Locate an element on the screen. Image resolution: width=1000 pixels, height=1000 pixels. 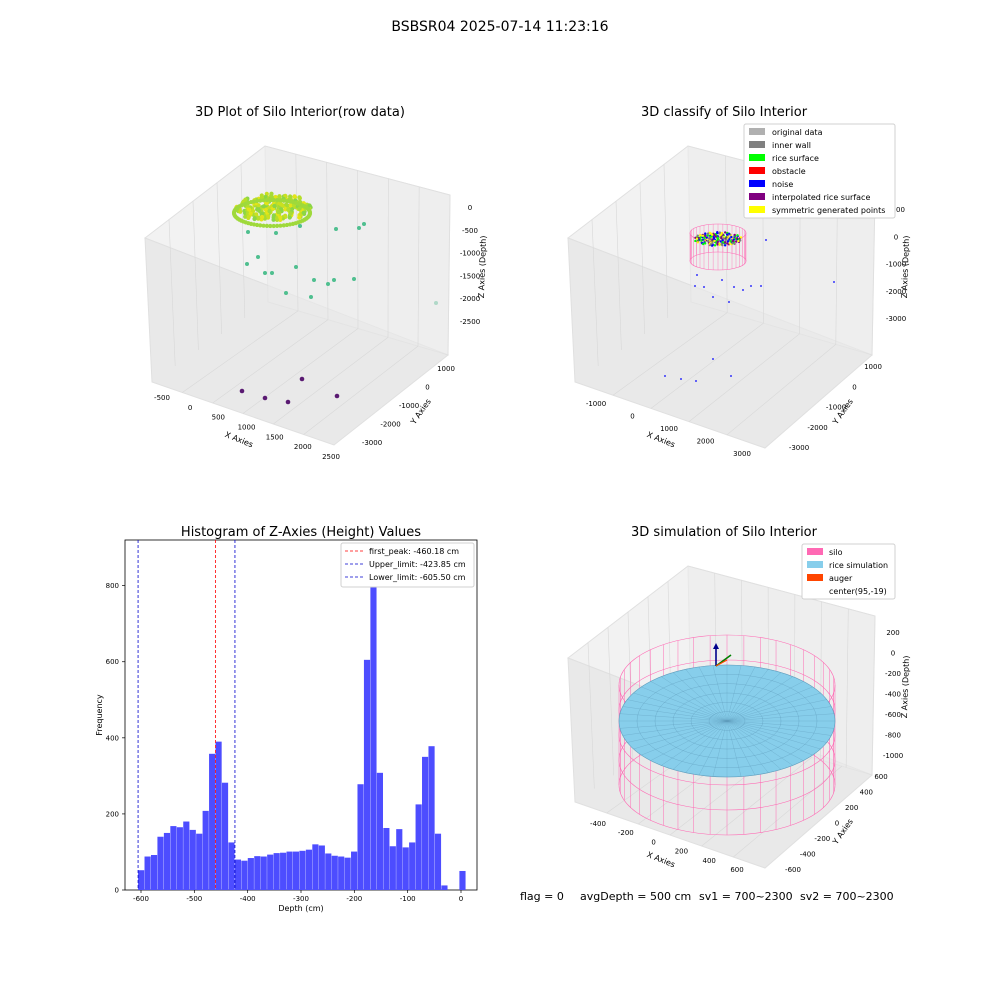
p4-yt-6: -600 is located at coordinates (793, 870).